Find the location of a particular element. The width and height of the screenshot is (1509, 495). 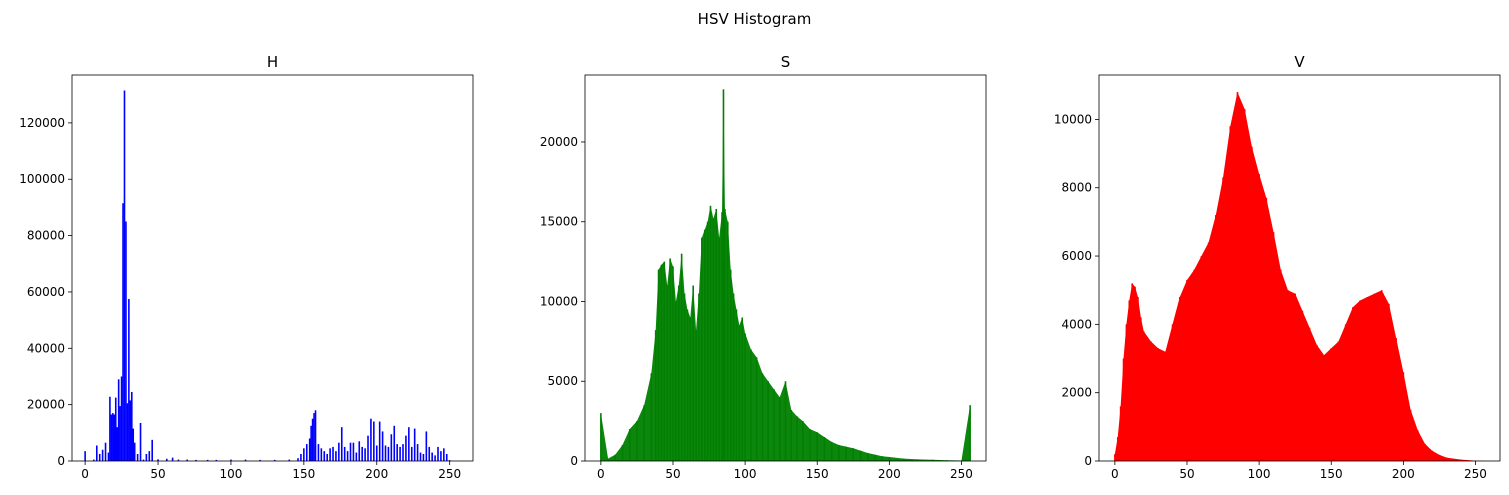

y-tick-label: 2000 is located at coordinates (1076, 393).